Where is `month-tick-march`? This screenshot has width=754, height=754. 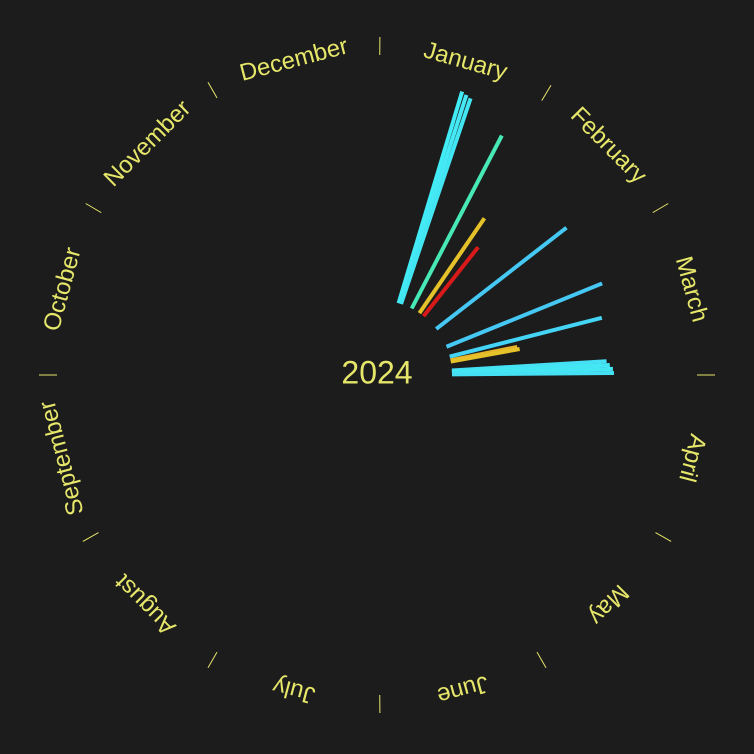 month-tick-march is located at coordinates (660, 208).